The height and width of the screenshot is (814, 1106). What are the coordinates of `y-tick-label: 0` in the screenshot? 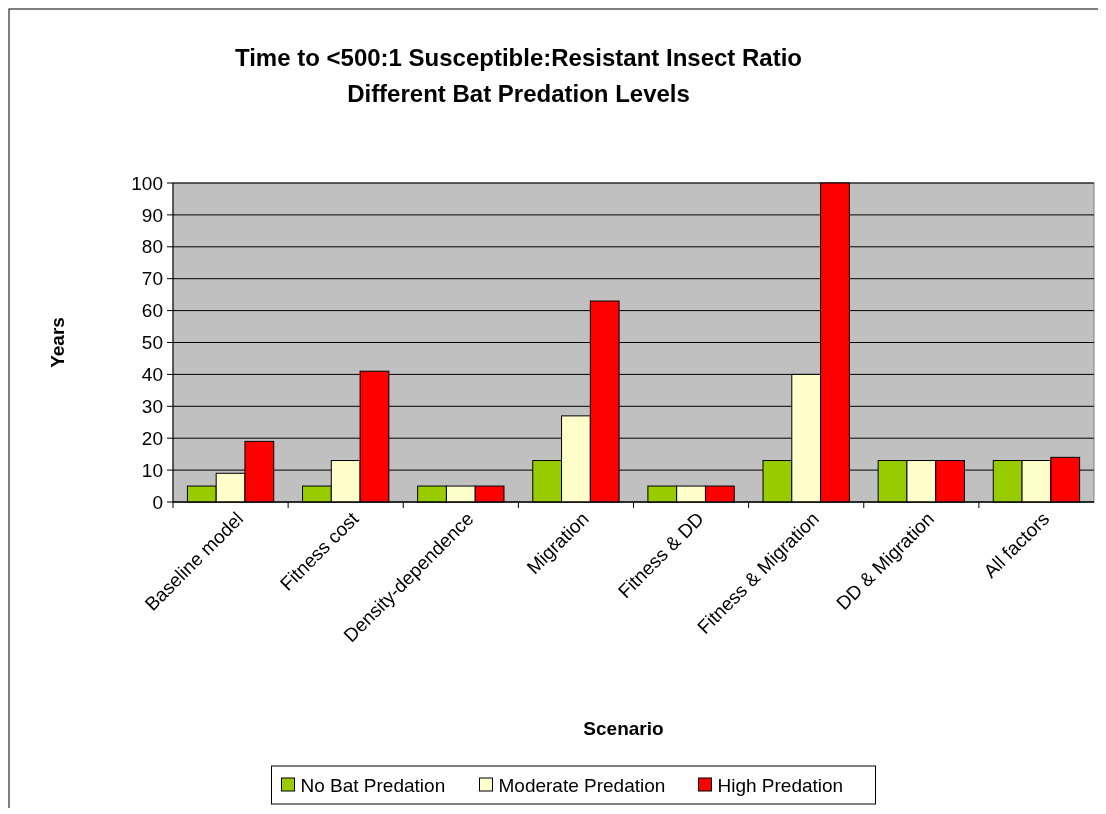 It's located at (157, 502).